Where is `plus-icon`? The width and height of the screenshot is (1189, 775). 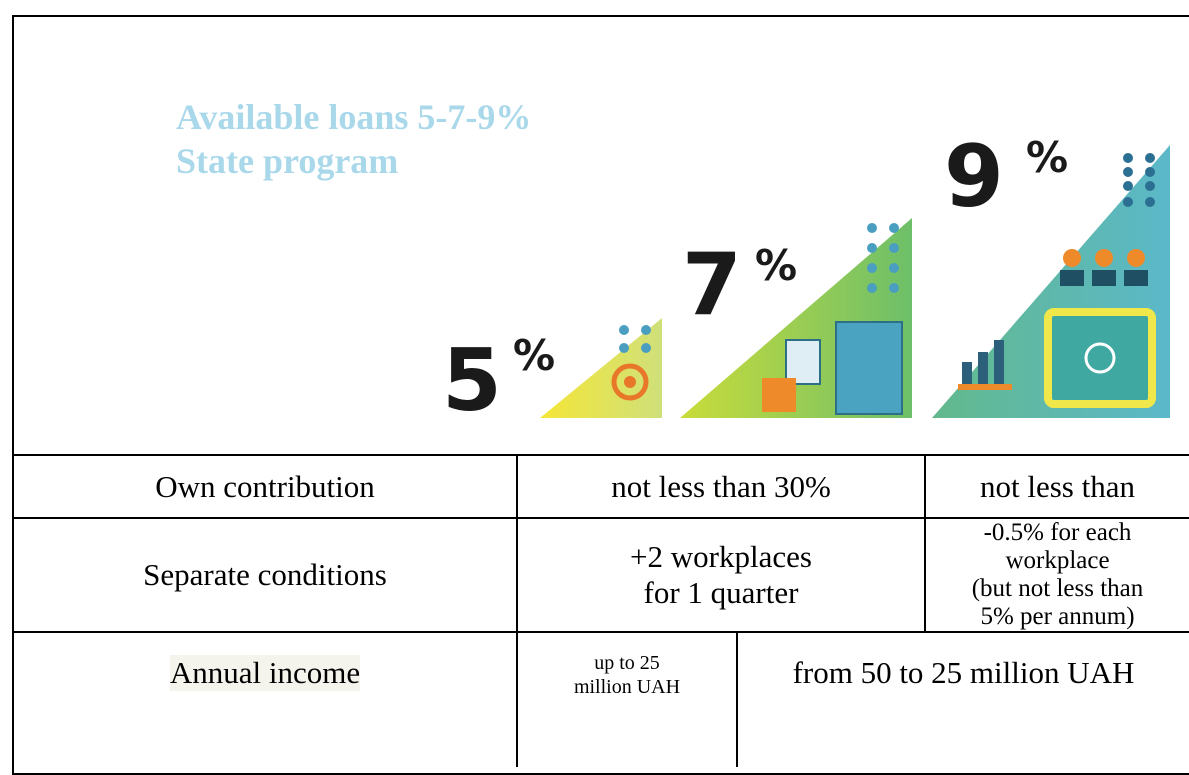 plus-icon is located at coordinates (779, 395).